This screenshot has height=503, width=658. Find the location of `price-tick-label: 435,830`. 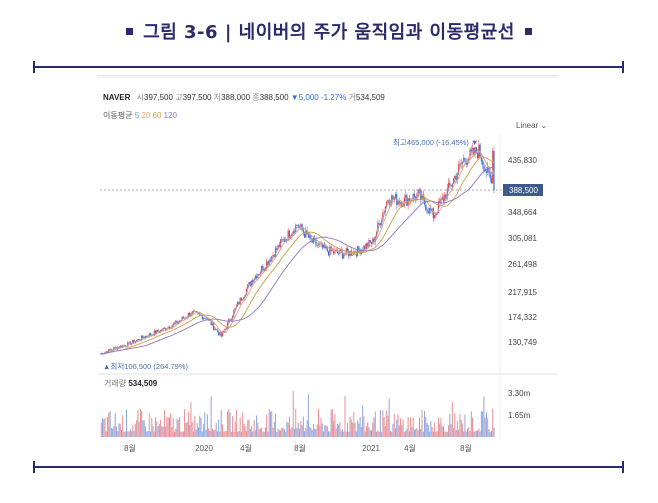

price-tick-label: 435,830 is located at coordinates (522, 160).